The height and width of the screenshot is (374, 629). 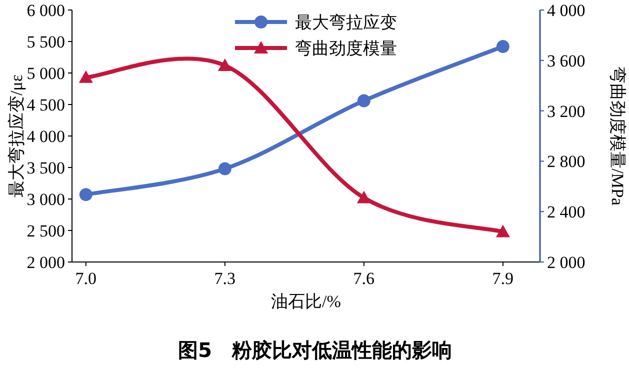 What do you see at coordinates (306, 301) in the screenshot?
I see `x-axis-title: 油石比/%` at bounding box center [306, 301].